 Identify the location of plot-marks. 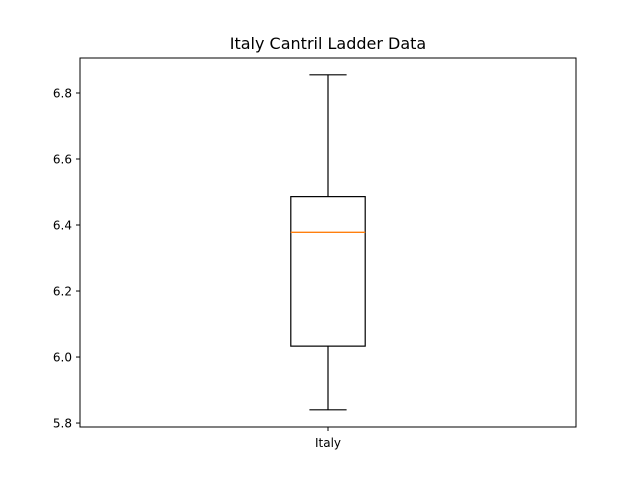
(328, 242).